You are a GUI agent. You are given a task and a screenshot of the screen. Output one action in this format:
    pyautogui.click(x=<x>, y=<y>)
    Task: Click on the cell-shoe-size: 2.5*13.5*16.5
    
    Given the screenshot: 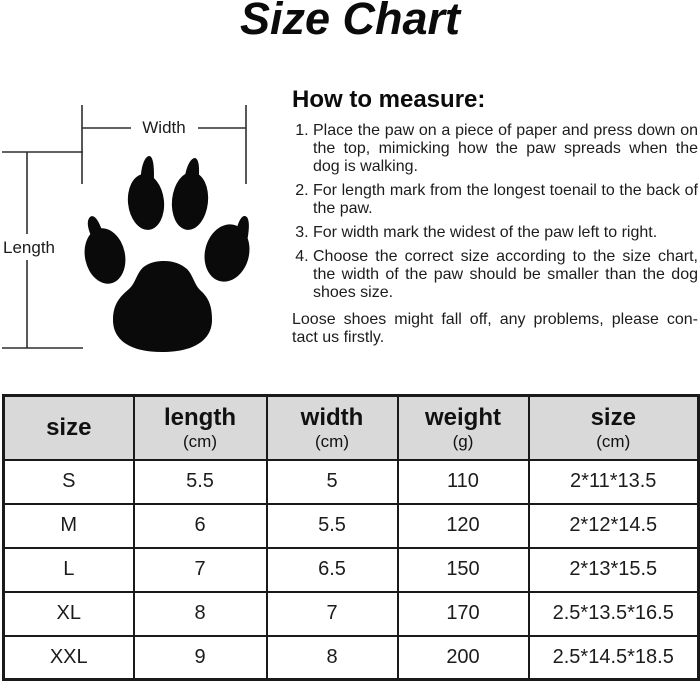 What is the action you would take?
    pyautogui.click(x=613, y=613)
    